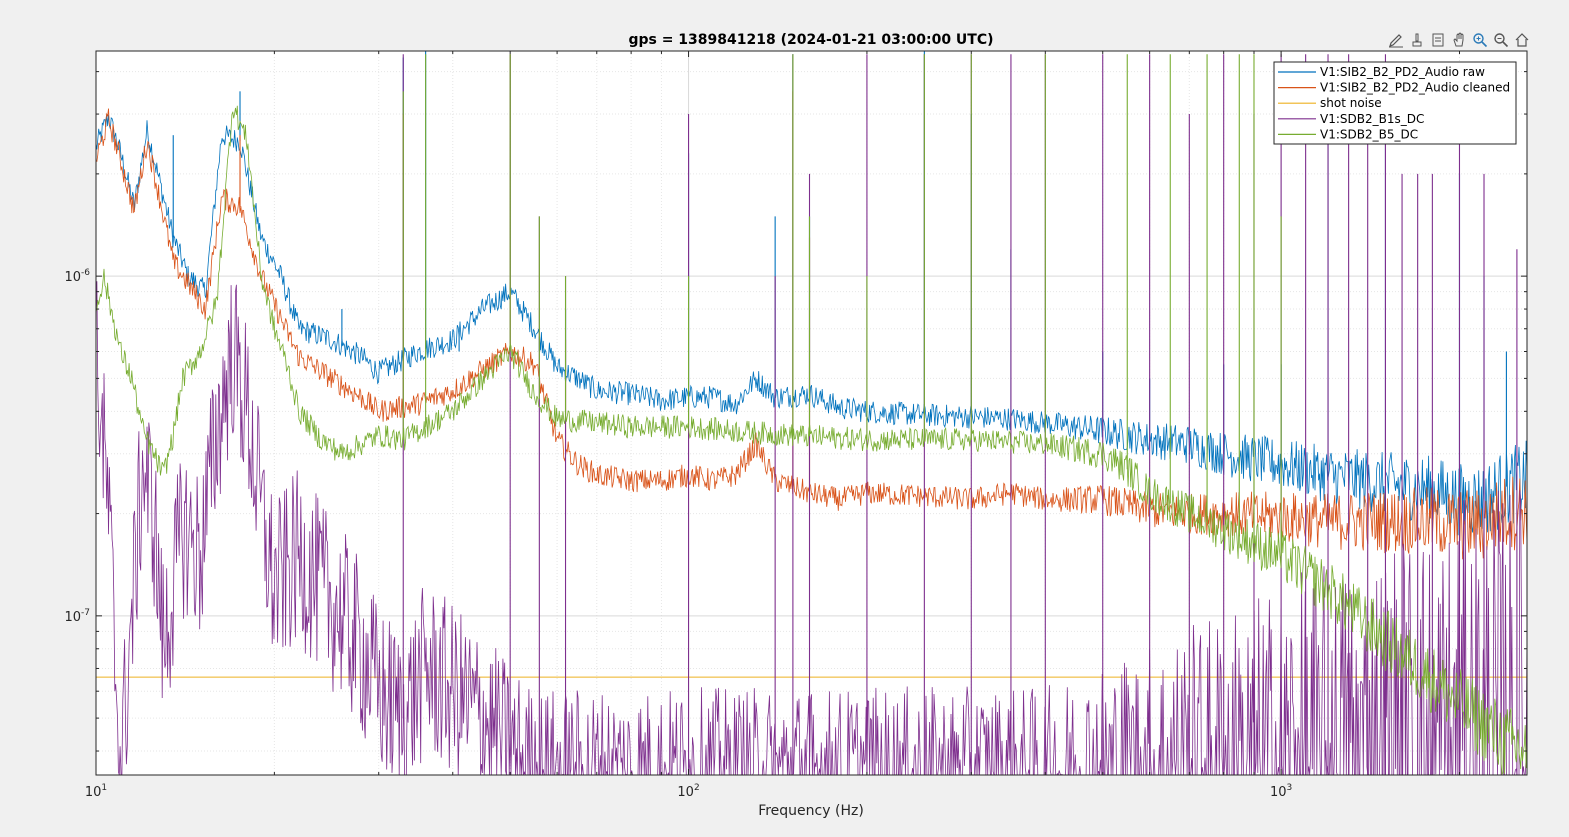  I want to click on pan-button, so click(1458, 39).